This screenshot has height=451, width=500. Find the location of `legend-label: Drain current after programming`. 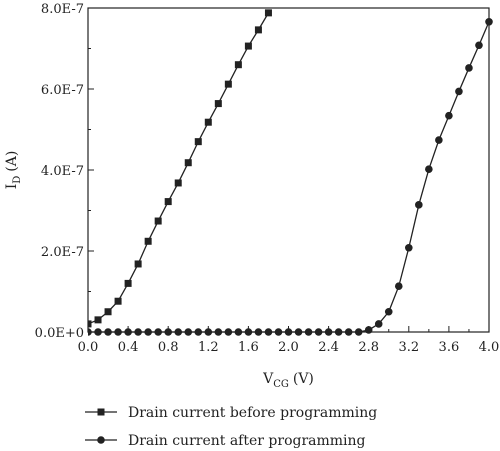

legend-label: Drain current after programming is located at coordinates (247, 441).